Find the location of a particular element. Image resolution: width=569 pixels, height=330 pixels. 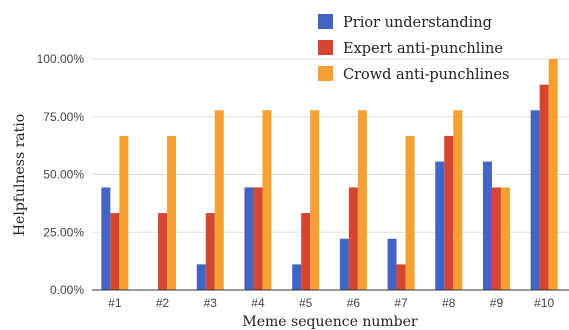

y-tick-label: 50.00% is located at coordinates (63, 175).